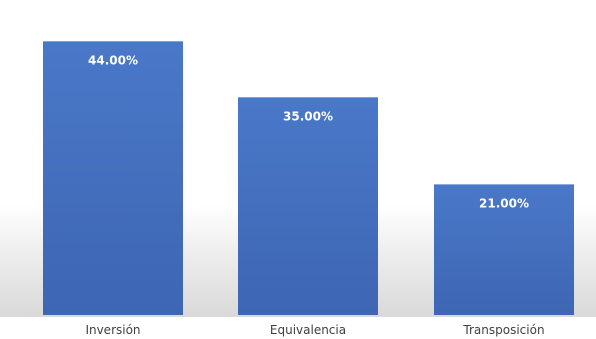 Image resolution: width=596 pixels, height=339 pixels. What do you see at coordinates (308, 116) in the screenshot?
I see `data-label-2: 35.00%` at bounding box center [308, 116].